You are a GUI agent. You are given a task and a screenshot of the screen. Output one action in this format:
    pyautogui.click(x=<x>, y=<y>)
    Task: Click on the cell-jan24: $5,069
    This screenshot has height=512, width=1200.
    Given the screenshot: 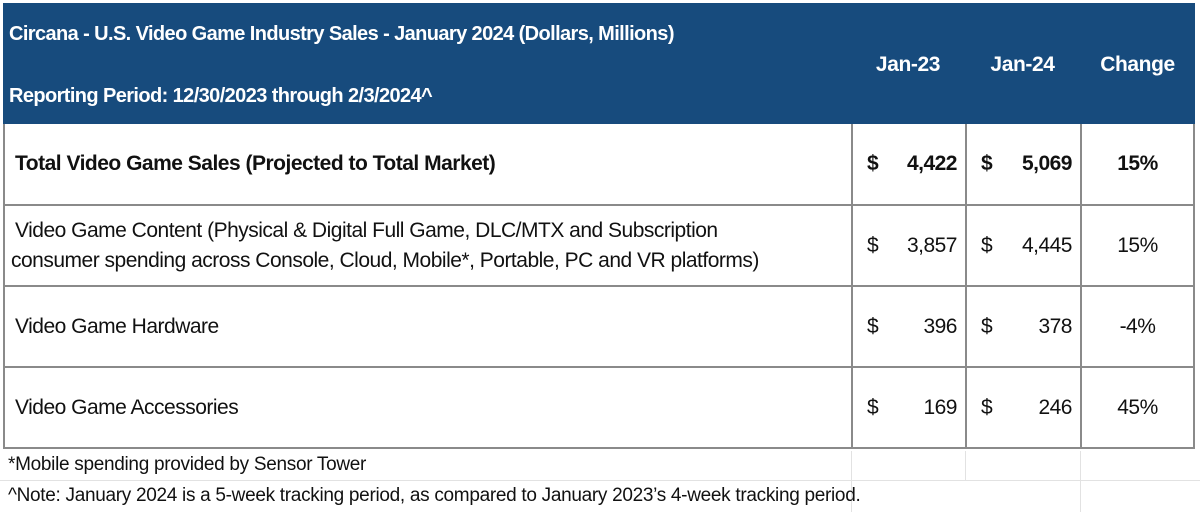 What is the action you would take?
    pyautogui.click(x=1022, y=164)
    